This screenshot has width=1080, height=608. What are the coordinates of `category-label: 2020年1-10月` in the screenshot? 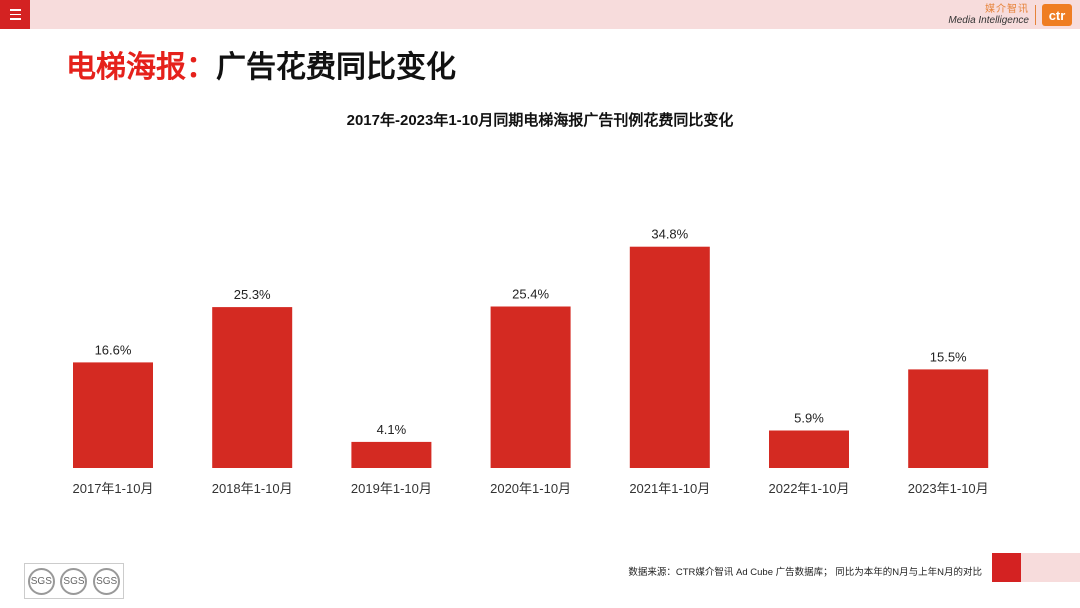 It's located at (530, 488).